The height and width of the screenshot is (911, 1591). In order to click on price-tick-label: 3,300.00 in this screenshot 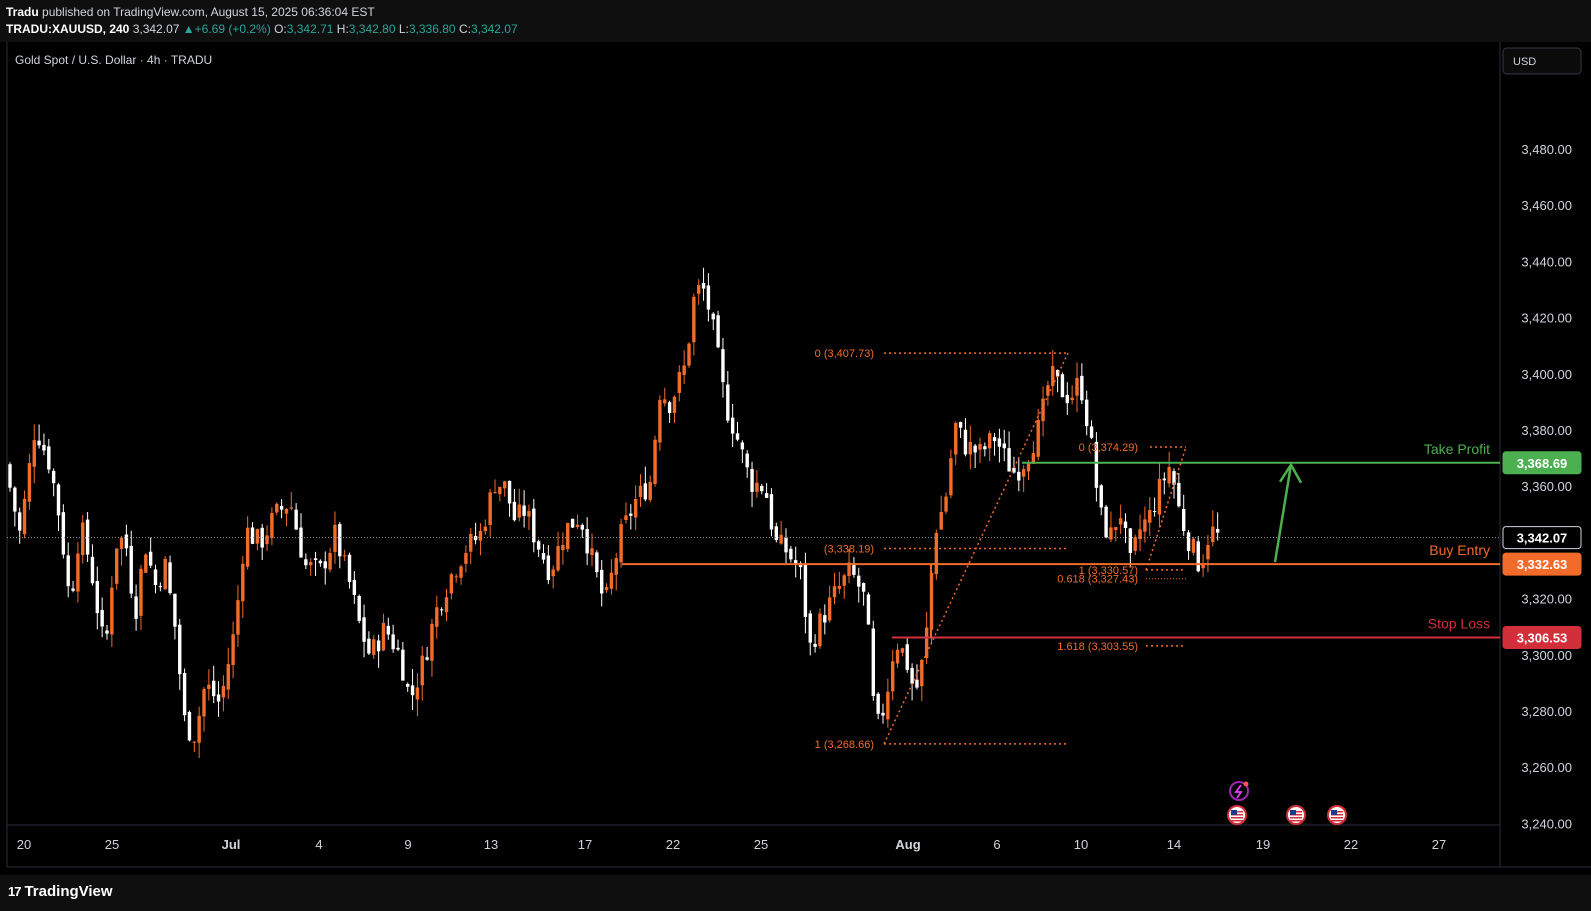, I will do `click(1546, 655)`.